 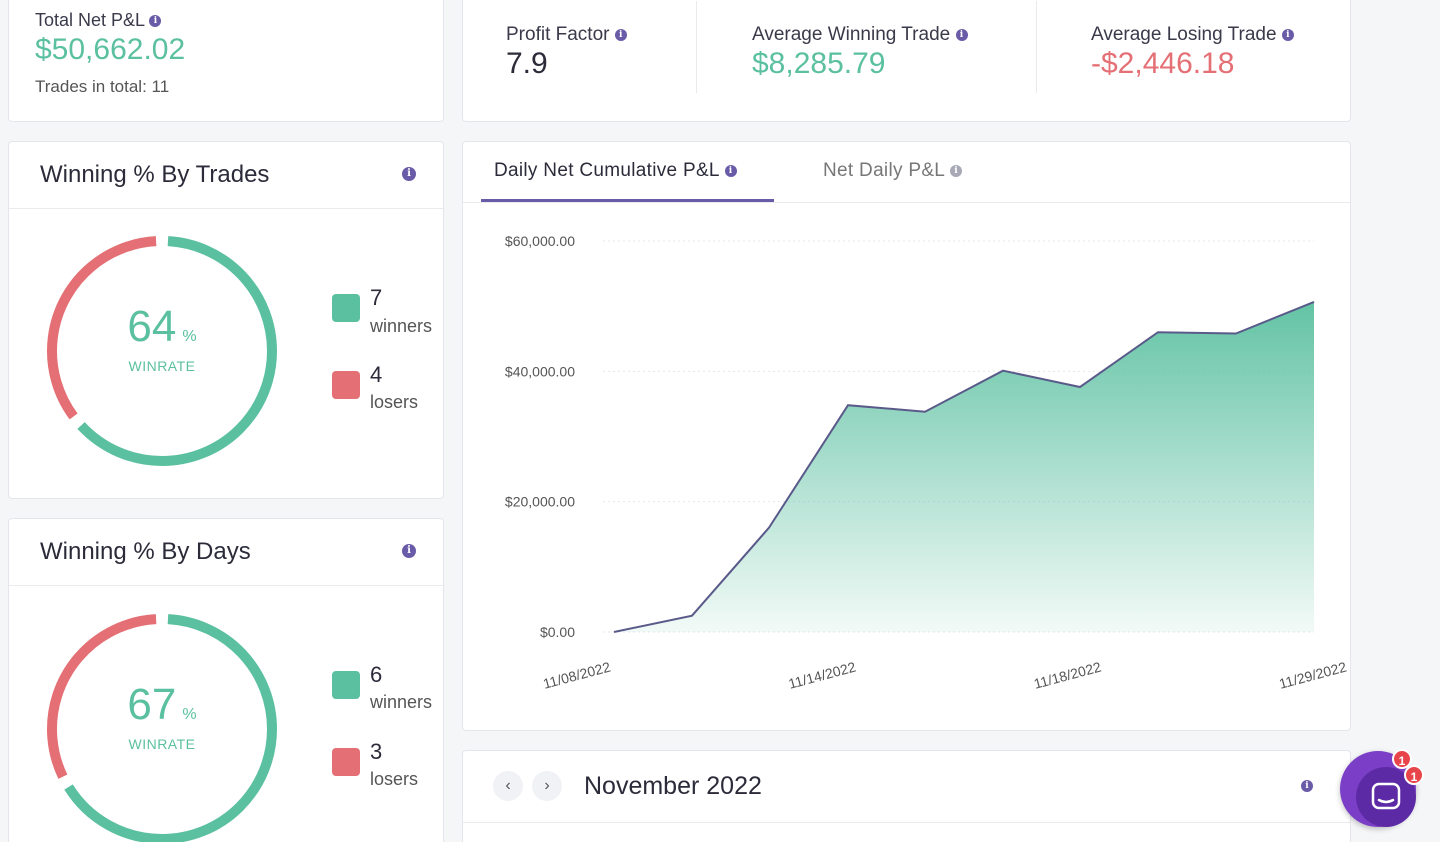 What do you see at coordinates (376, 374) in the screenshot?
I see `losers-count: 4` at bounding box center [376, 374].